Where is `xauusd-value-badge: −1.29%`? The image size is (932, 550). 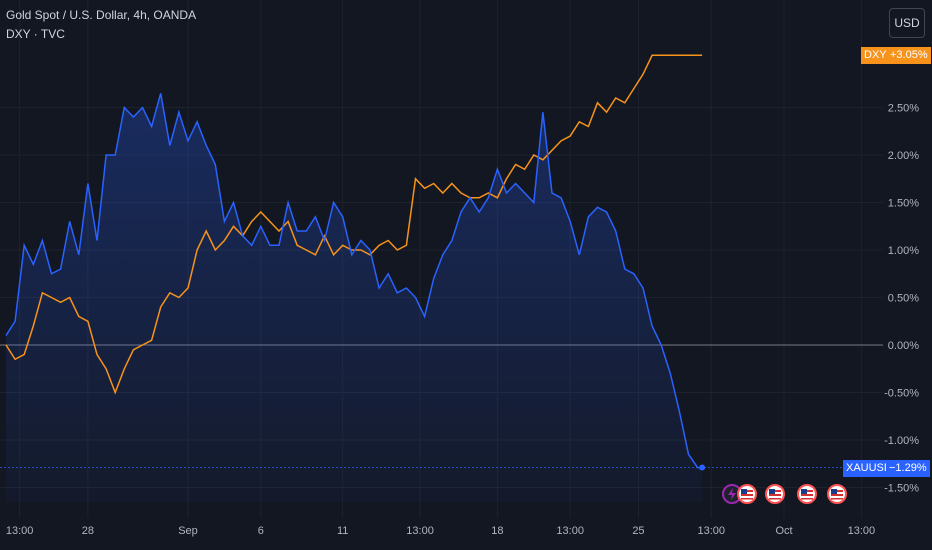
xauusd-value-badge: −1.29% is located at coordinates (908, 468).